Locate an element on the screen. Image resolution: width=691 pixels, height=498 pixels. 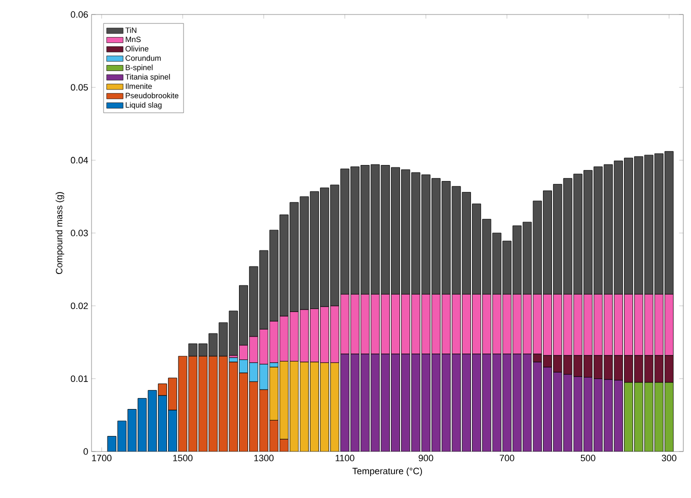
y-tick-label: 0.01 is located at coordinates (79, 378).